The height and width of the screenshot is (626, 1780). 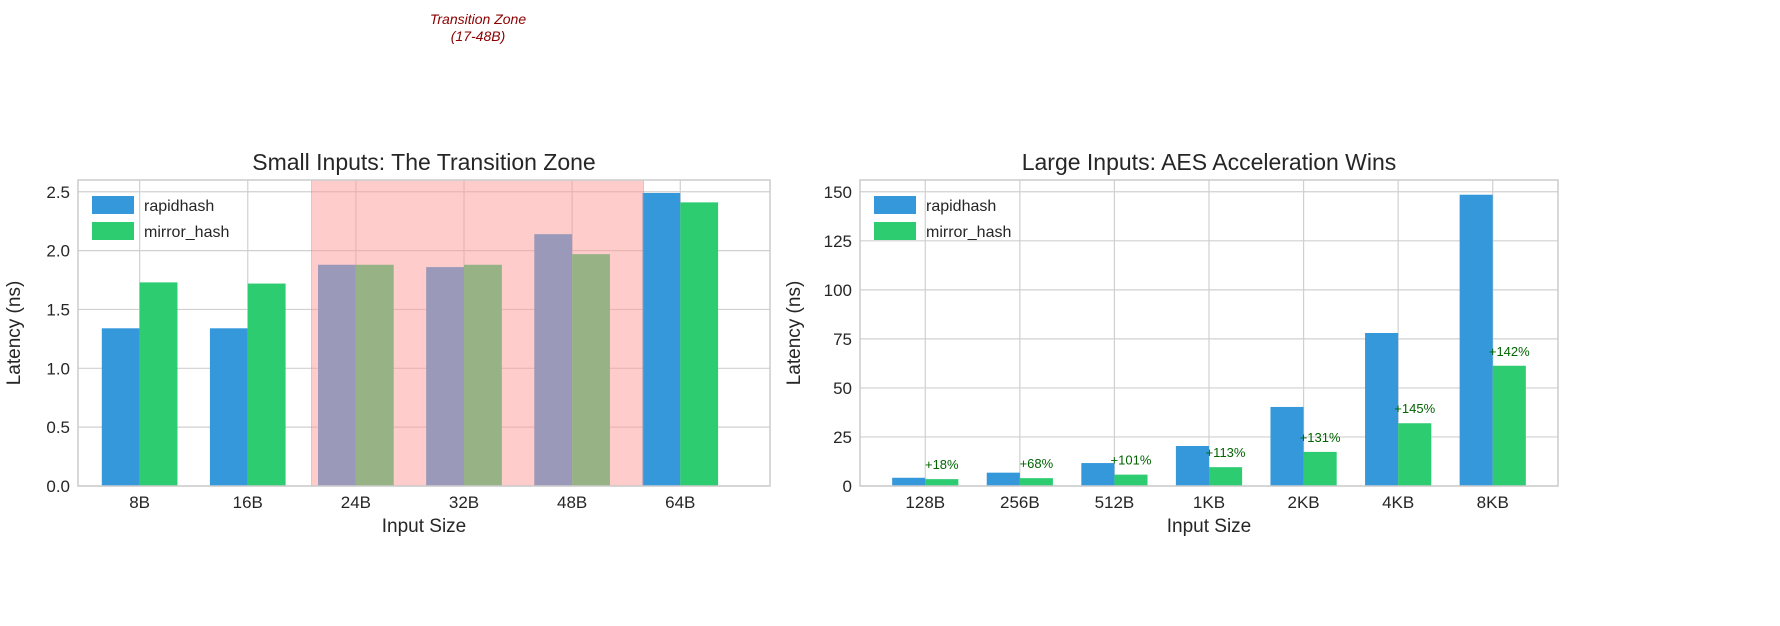 What do you see at coordinates (1036, 482) in the screenshot?
I see `bar-mirror_hash-256B` at bounding box center [1036, 482].